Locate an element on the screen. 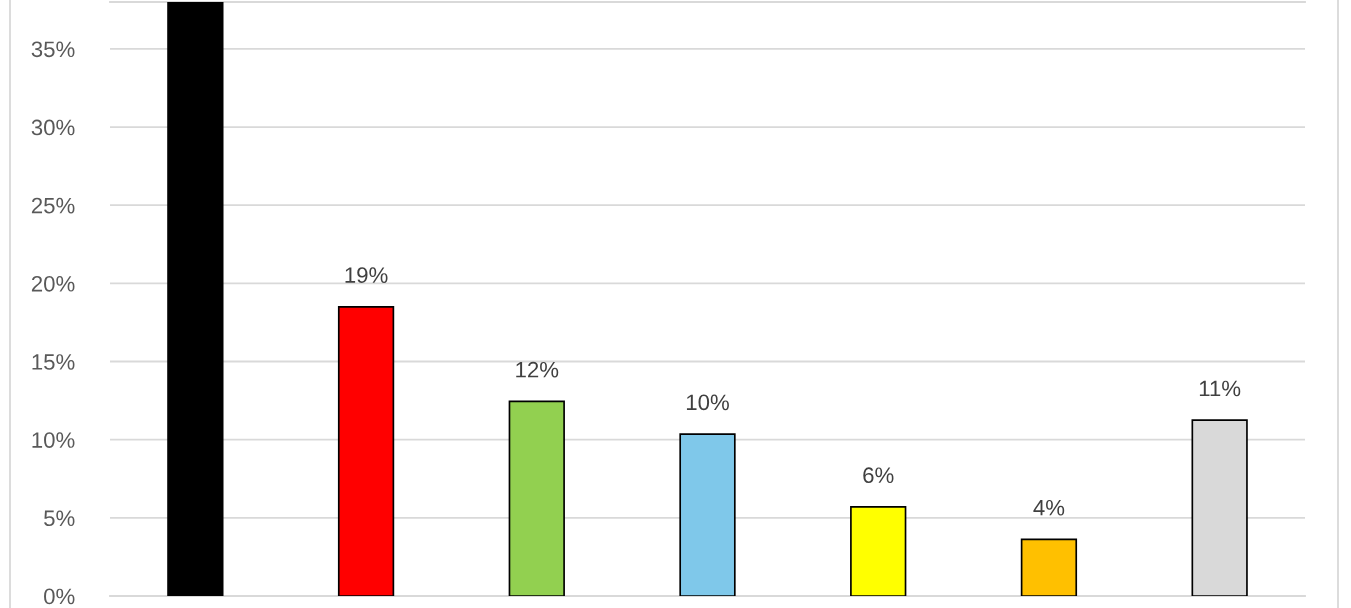 The height and width of the screenshot is (608, 1351). y-tick-label: 0% is located at coordinates (59, 596).